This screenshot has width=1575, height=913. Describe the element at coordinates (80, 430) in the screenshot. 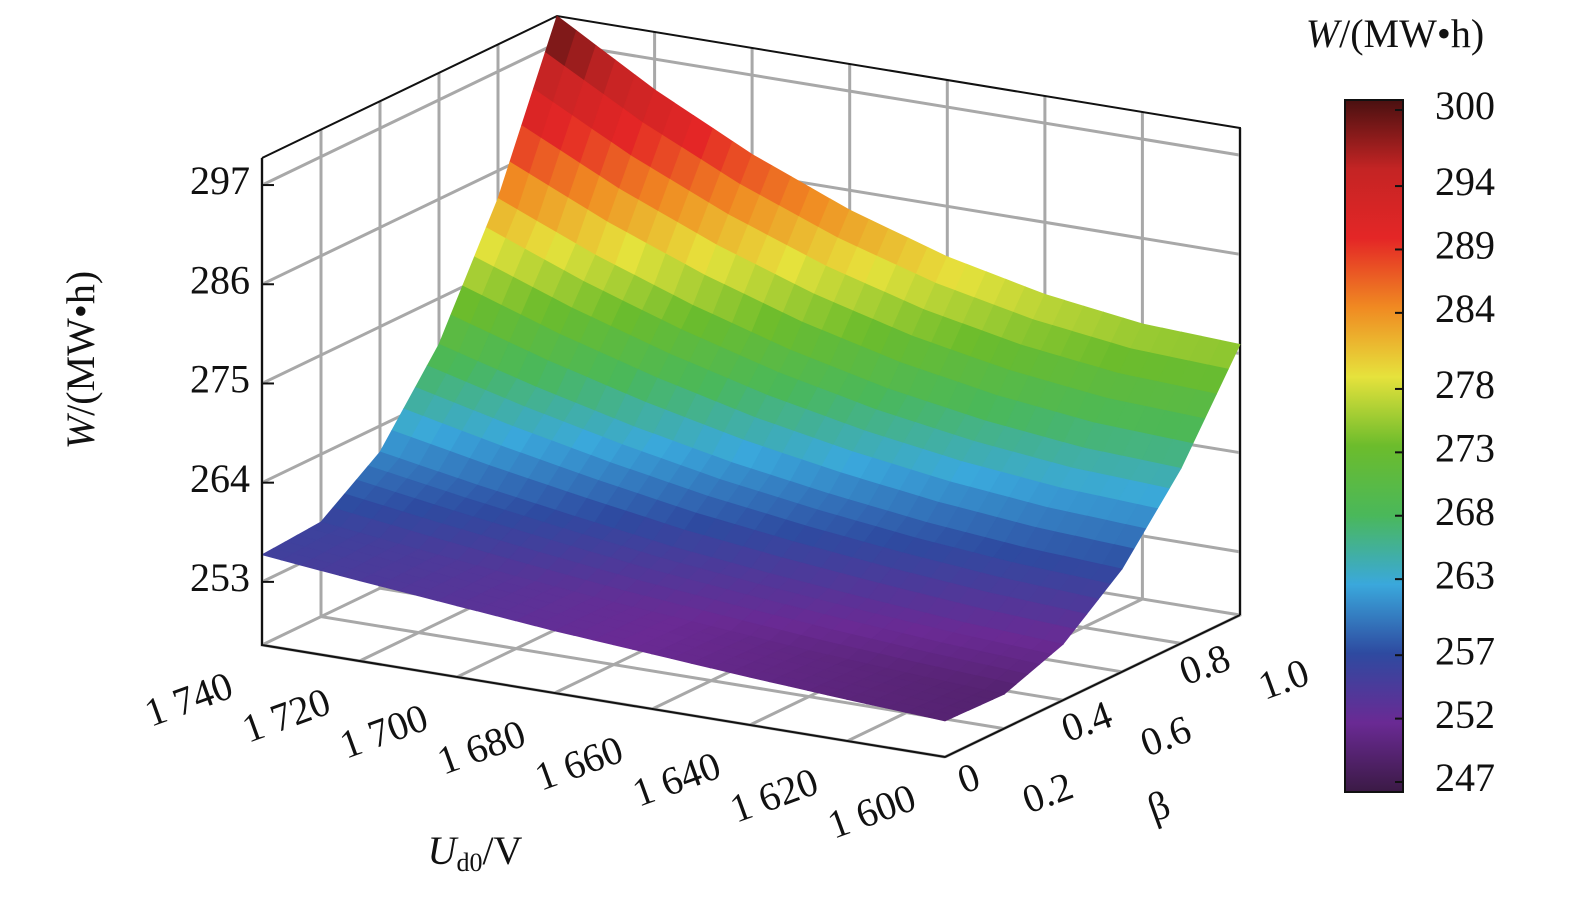

I see `z-label-main: W` at that location.